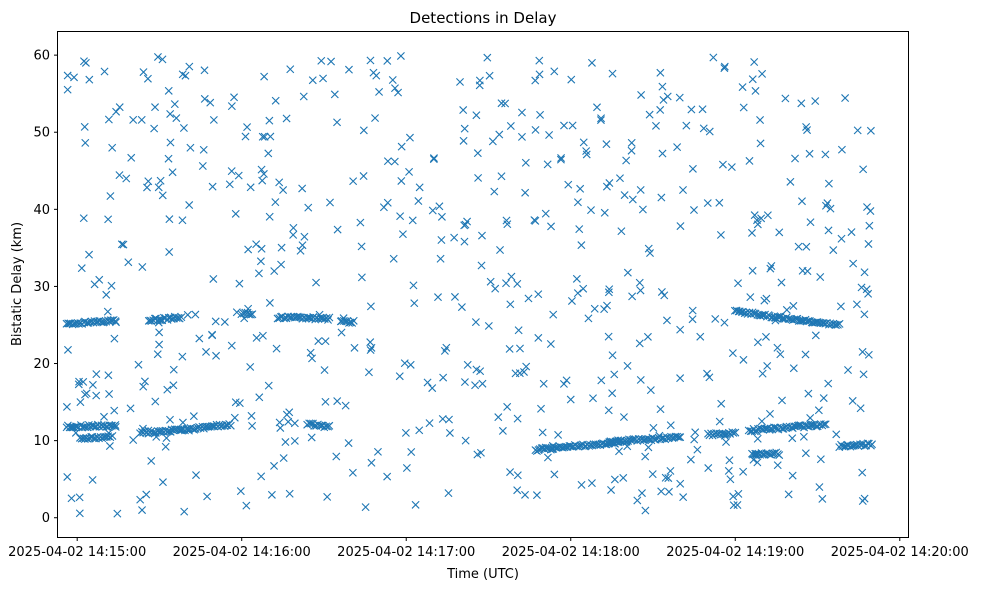 The height and width of the screenshot is (590, 989). I want to click on y-axis: 0 10 20 30 40 50 60, so click(45, 287).